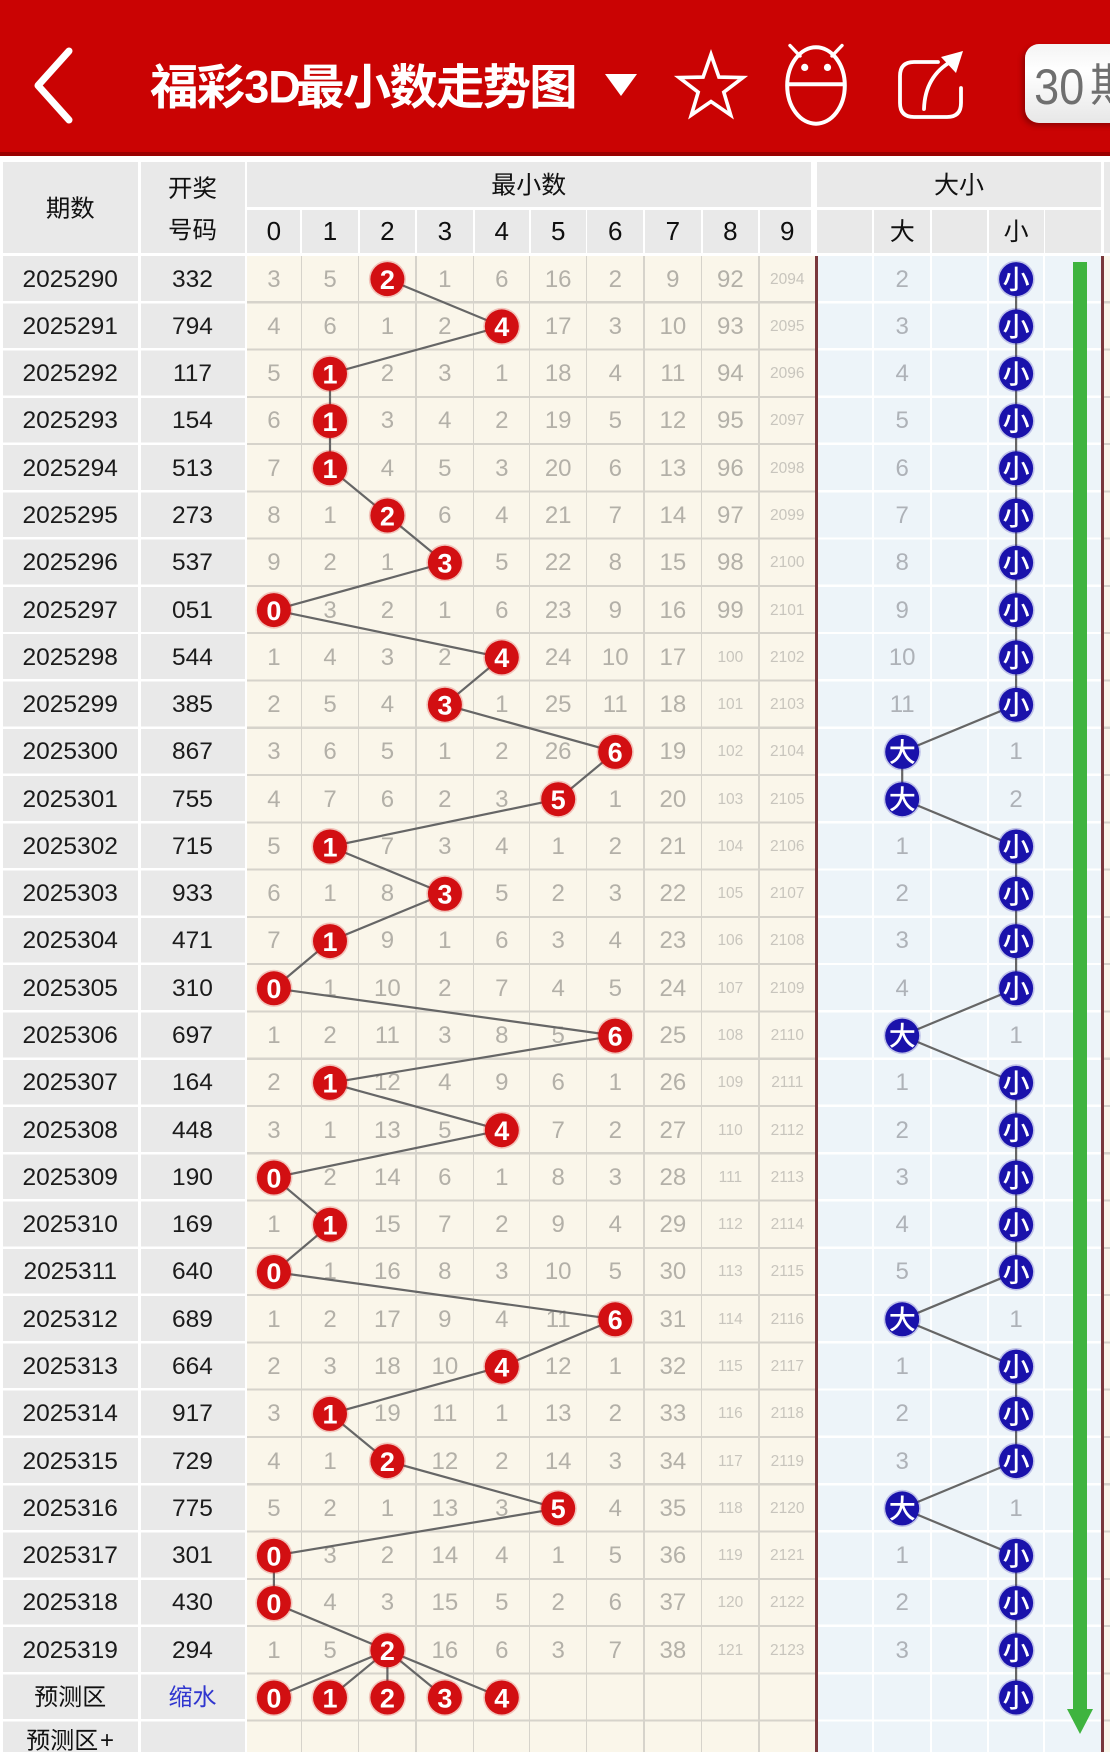 The height and width of the screenshot is (1752, 1110). What do you see at coordinates (272, 87) in the screenshot?
I see `svg-text: 3D` at bounding box center [272, 87].